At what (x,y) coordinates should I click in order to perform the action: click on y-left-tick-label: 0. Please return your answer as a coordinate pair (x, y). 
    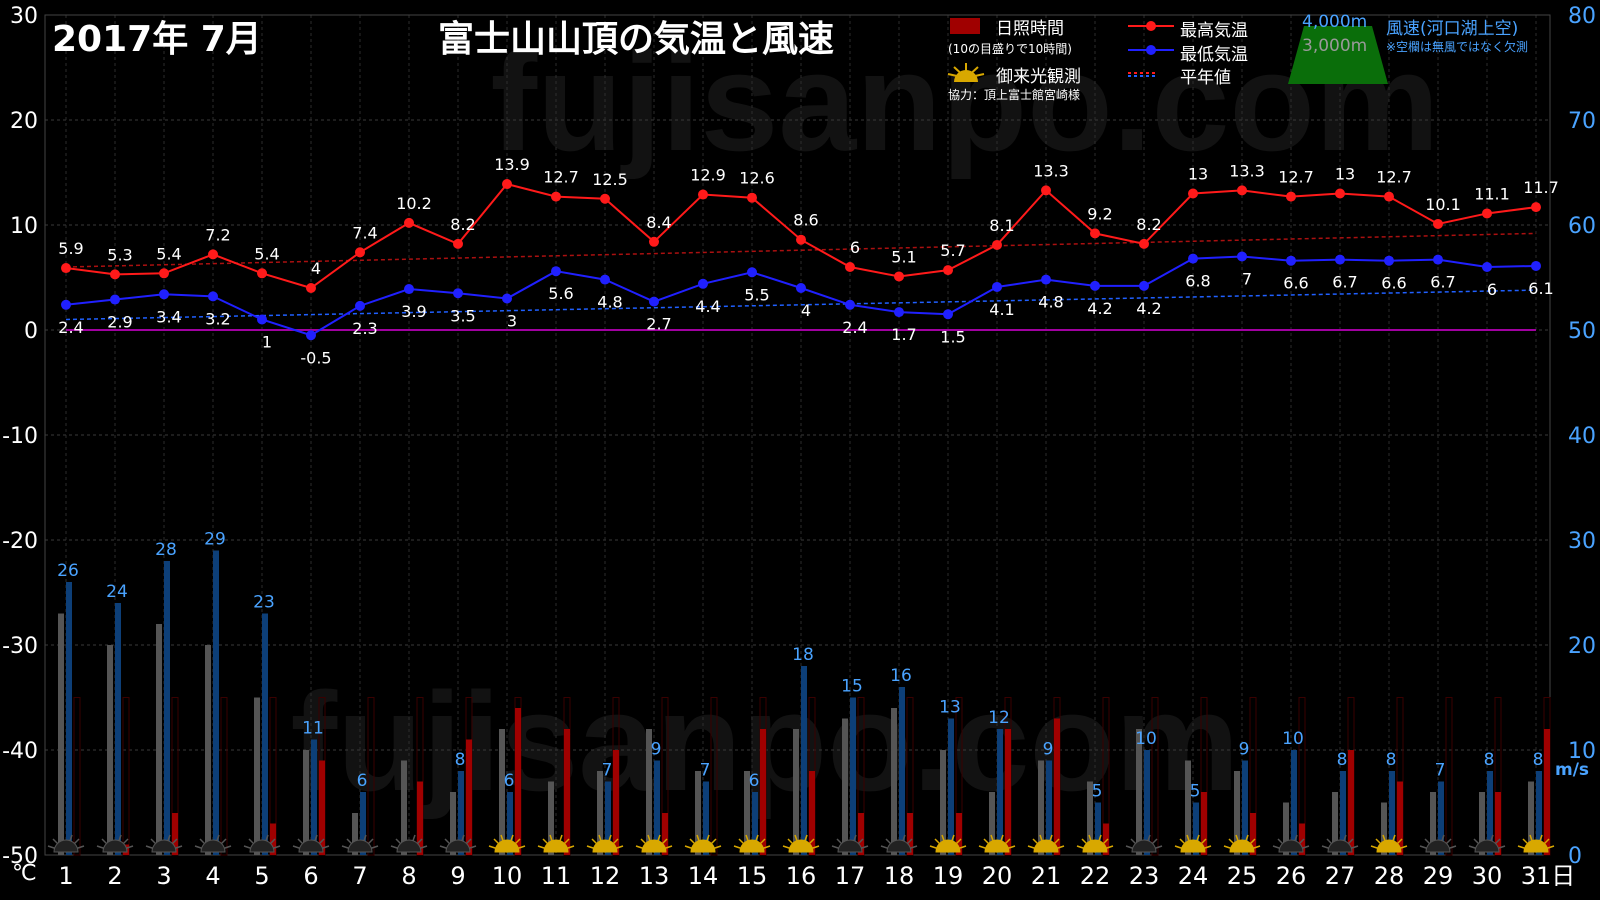
    Looking at the image, I should click on (31, 331).